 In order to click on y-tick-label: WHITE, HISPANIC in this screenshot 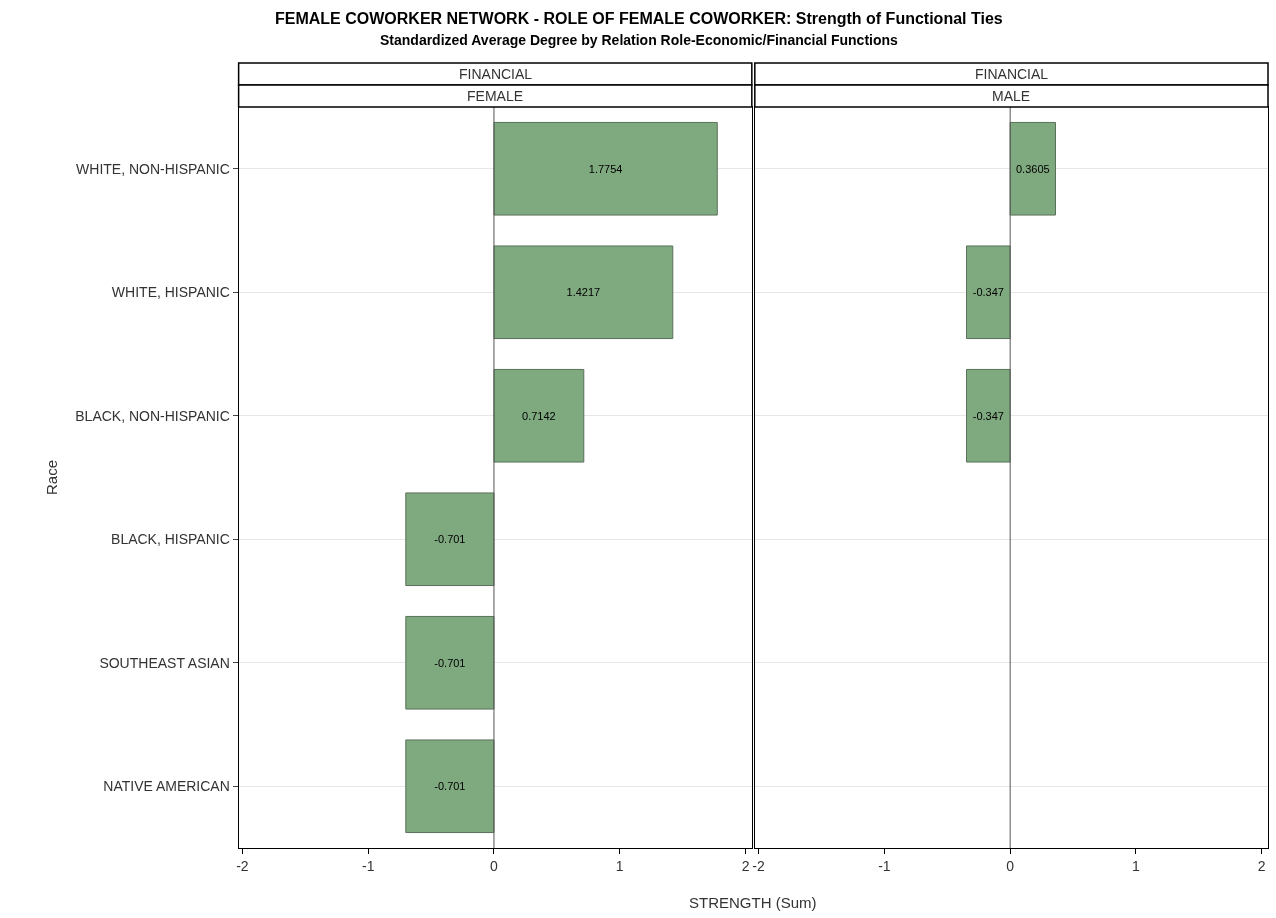, I will do `click(170, 292)`.